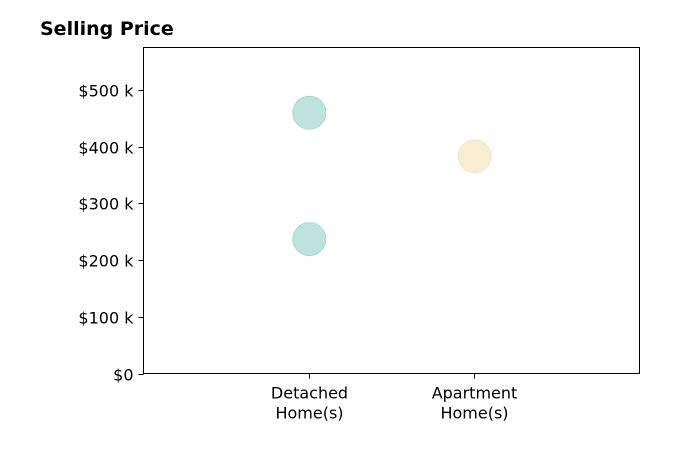 This screenshot has height=462, width=679. Describe the element at coordinates (392, 176) in the screenshot. I see `scatter-points` at that location.